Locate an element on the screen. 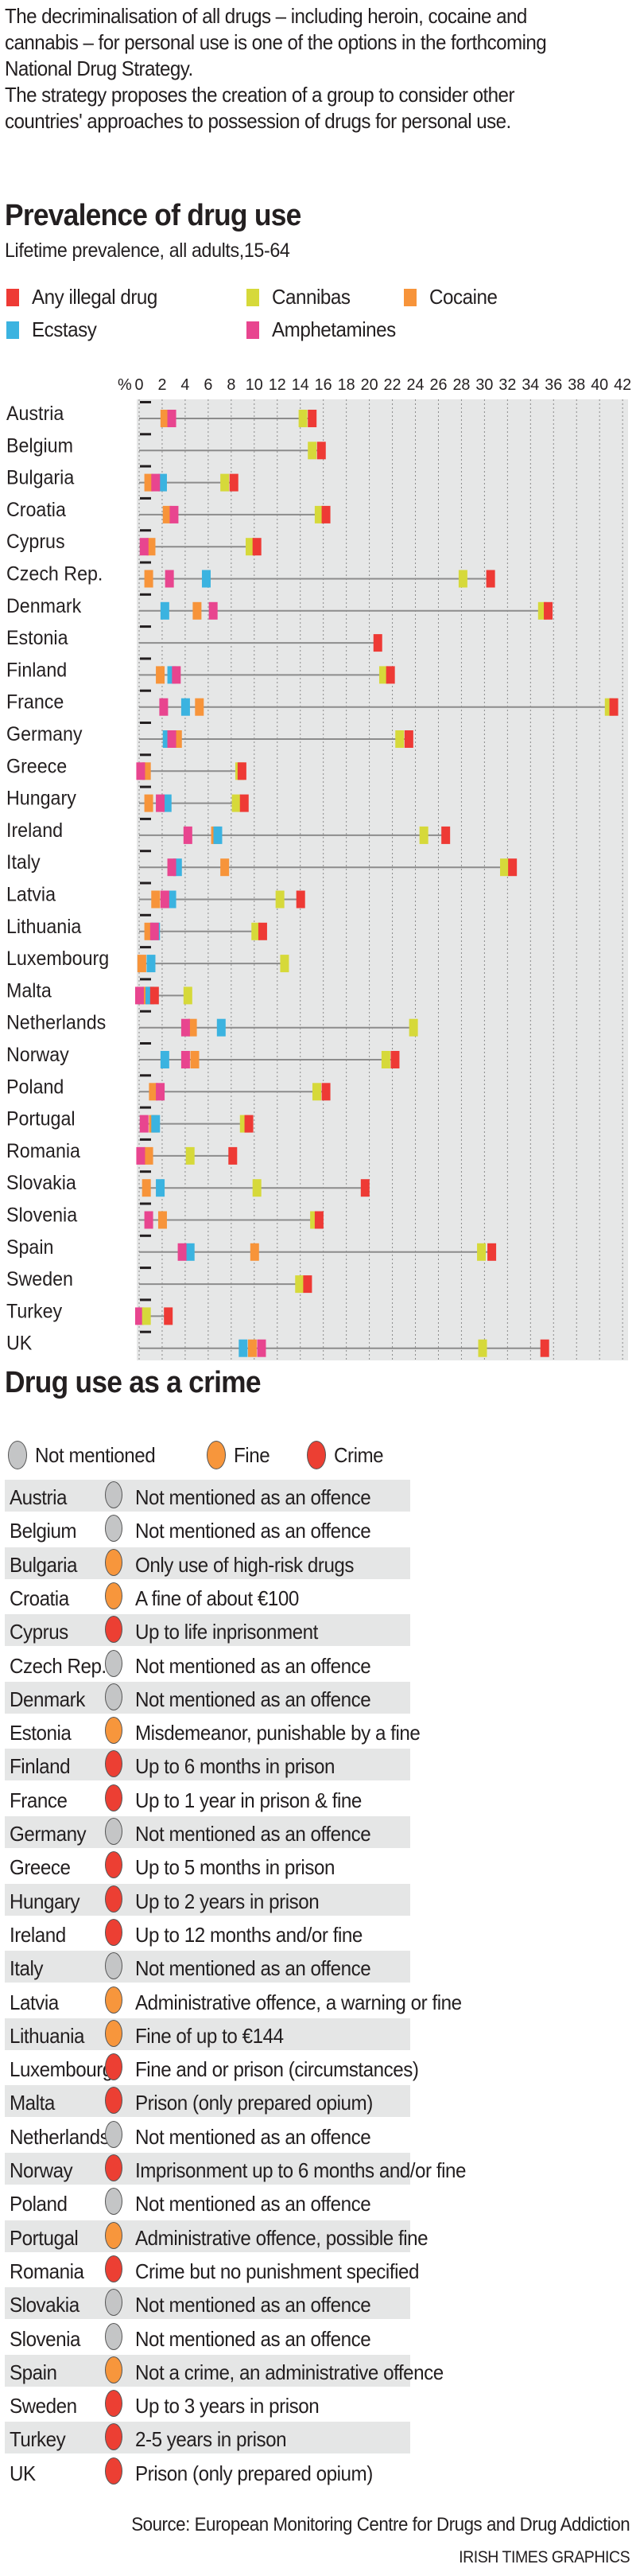  row-country: Malta is located at coordinates (32, 2103).